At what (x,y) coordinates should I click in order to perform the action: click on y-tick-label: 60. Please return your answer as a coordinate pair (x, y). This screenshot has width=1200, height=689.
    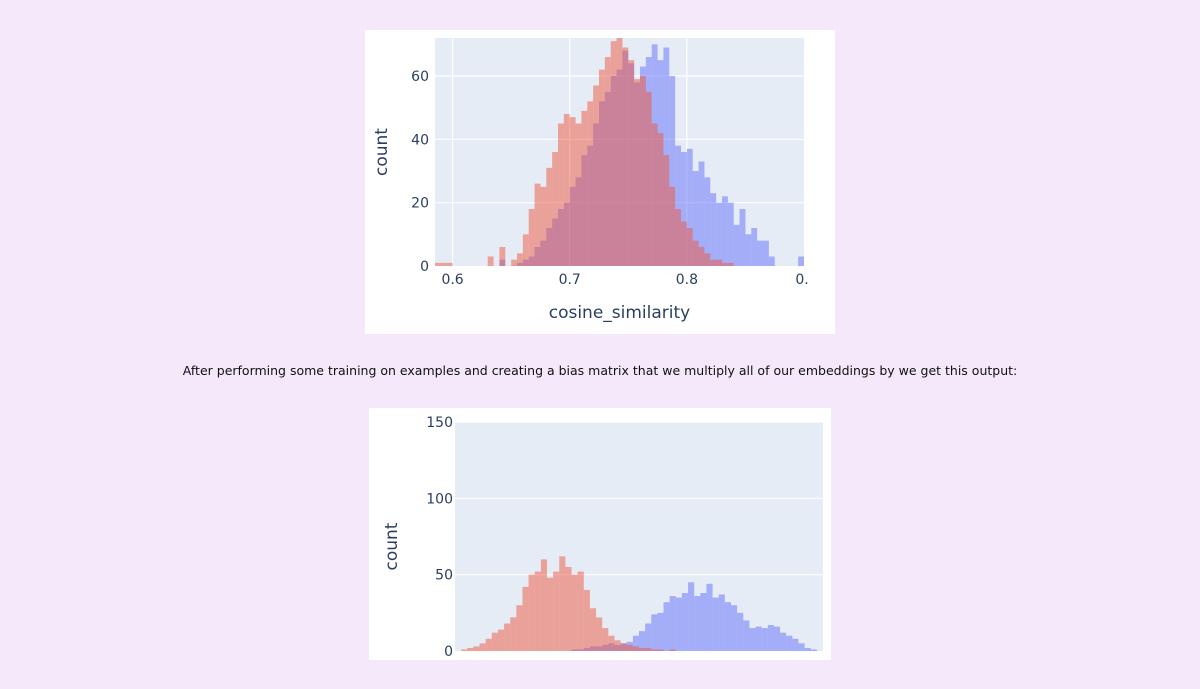
    Looking at the image, I should click on (420, 77).